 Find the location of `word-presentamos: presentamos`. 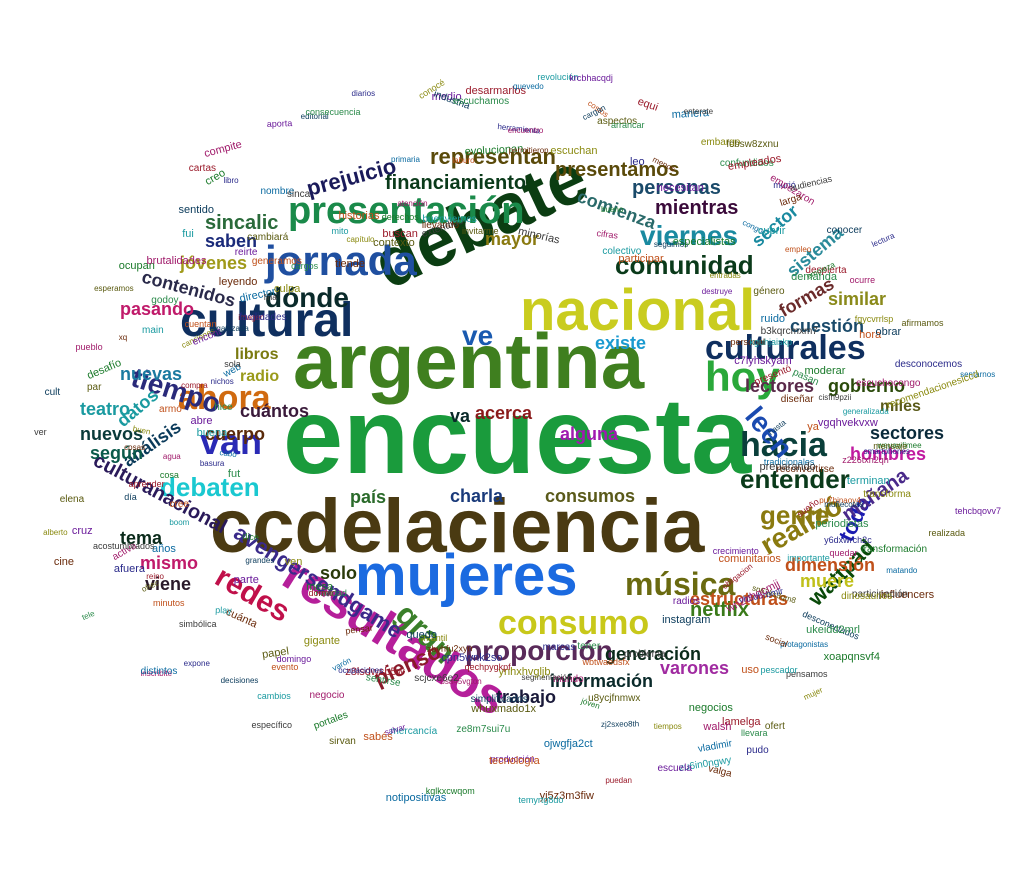

word-presentamos: presentamos is located at coordinates (617, 170).